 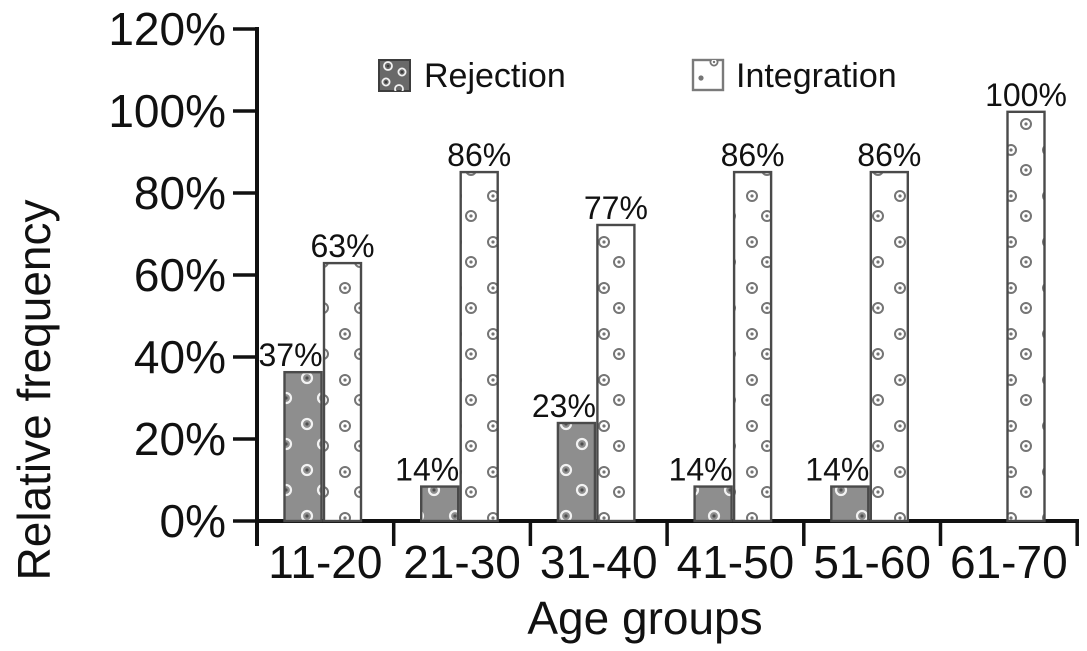 What do you see at coordinates (34, 390) in the screenshot?
I see `y-axis-title: Relative frequency` at bounding box center [34, 390].